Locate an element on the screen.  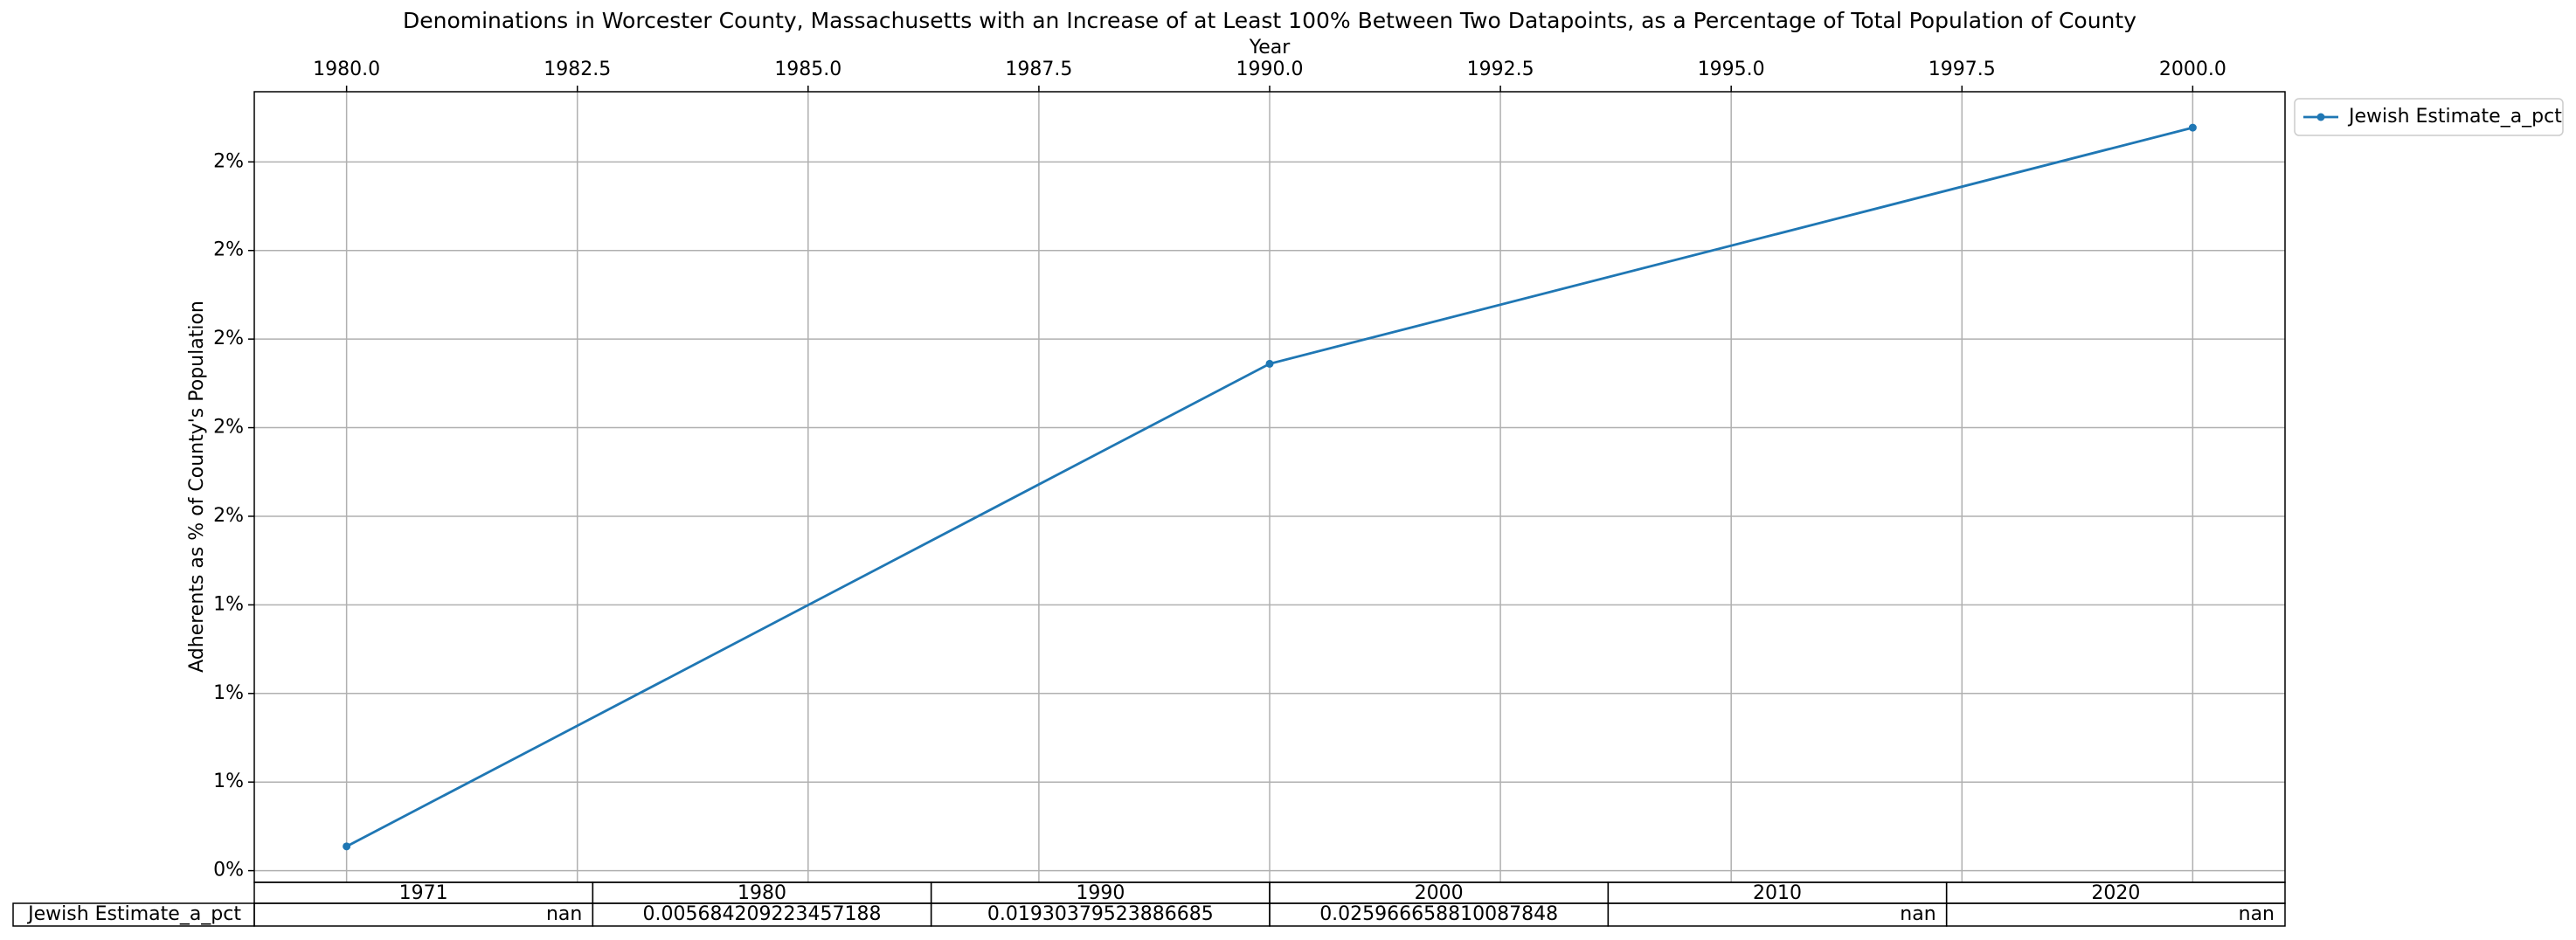
table-cell-text: 0.025966658810087848 is located at coordinates (1438, 914).